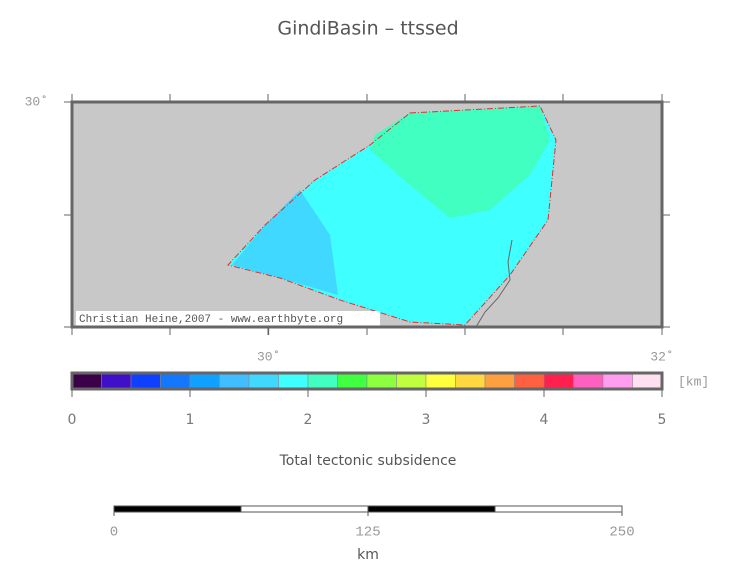 The height and width of the screenshot is (582, 731). Describe the element at coordinates (114, 533) in the screenshot. I see `scalebar-tick-label: 0` at that location.